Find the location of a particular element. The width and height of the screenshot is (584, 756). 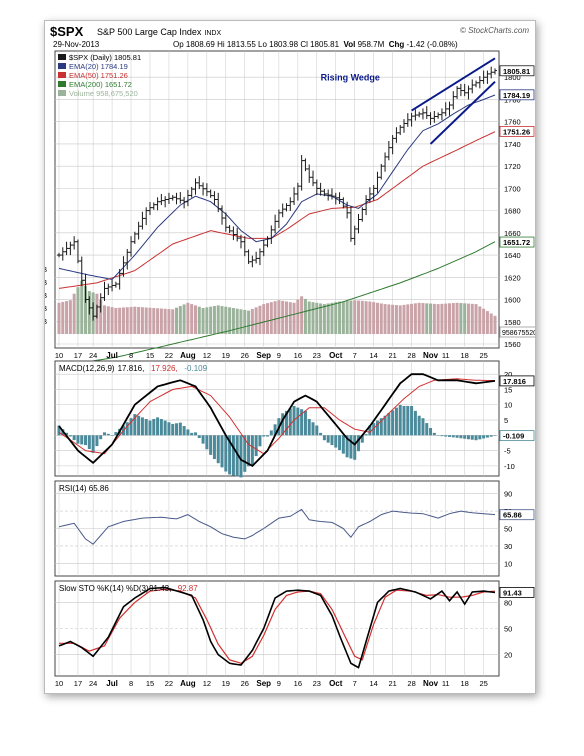

price-xtick-label: 15 is located at coordinates (150, 355).